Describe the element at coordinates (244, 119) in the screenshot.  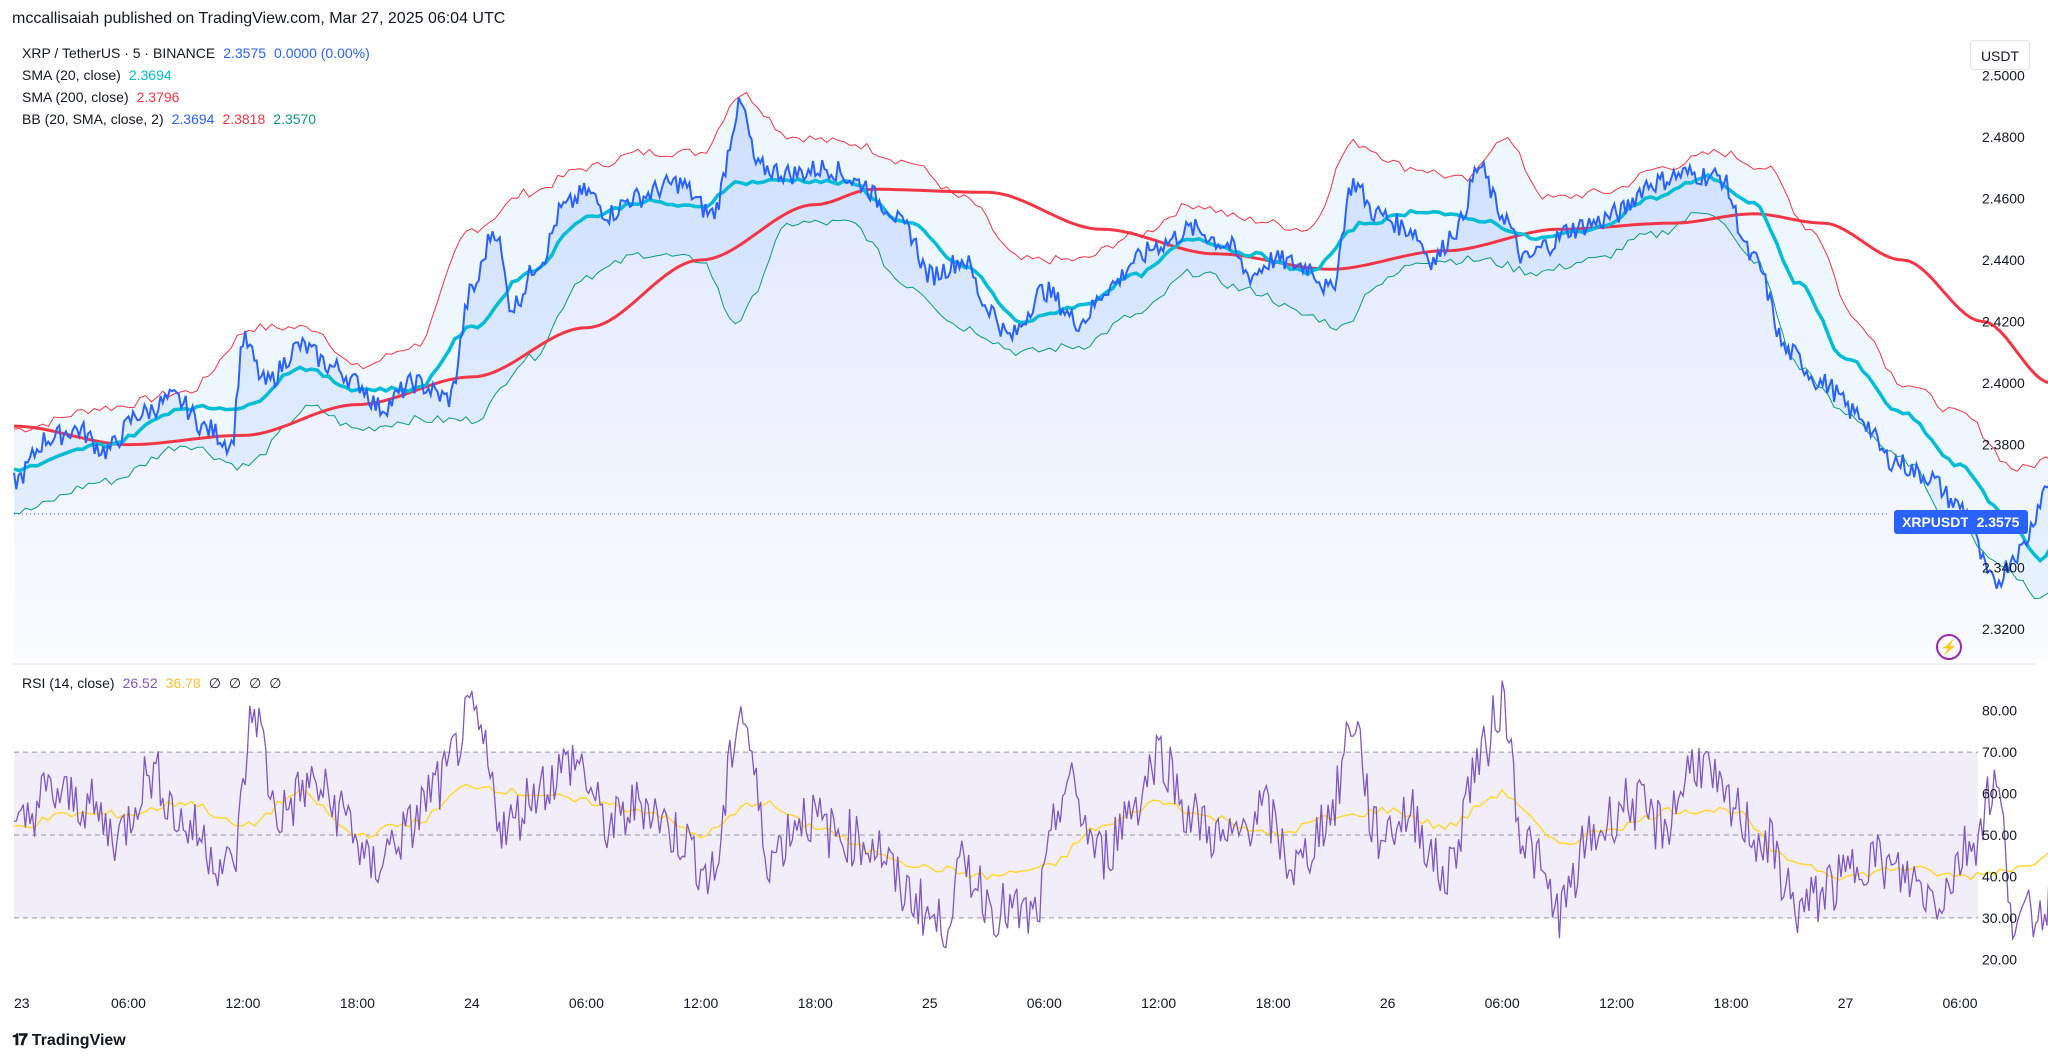
I see `bb-upper: 2.3818` at that location.